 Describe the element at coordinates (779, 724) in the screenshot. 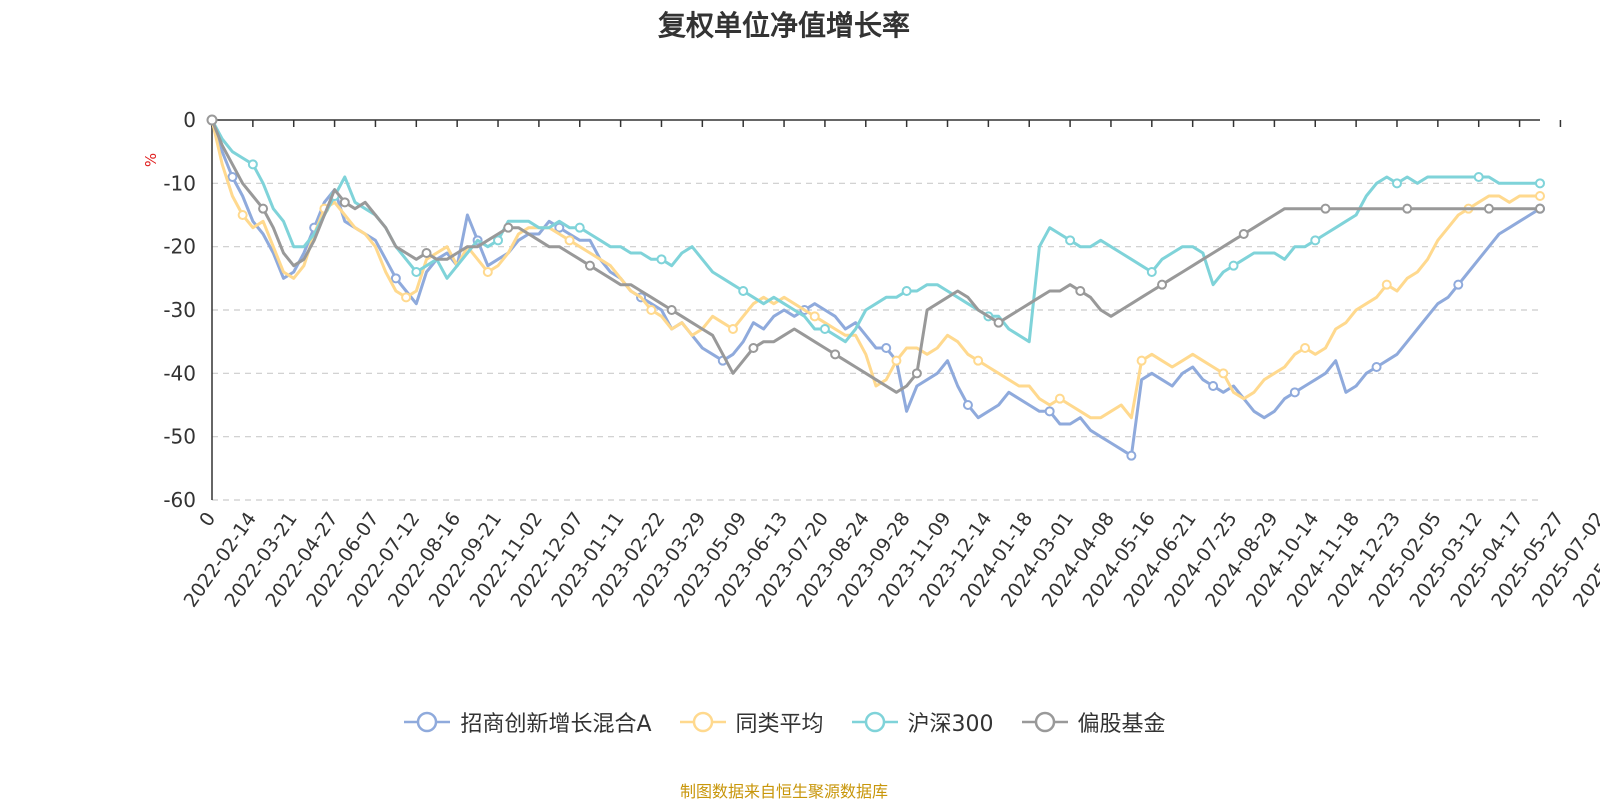

I see `legend-label: 同类平均` at that location.